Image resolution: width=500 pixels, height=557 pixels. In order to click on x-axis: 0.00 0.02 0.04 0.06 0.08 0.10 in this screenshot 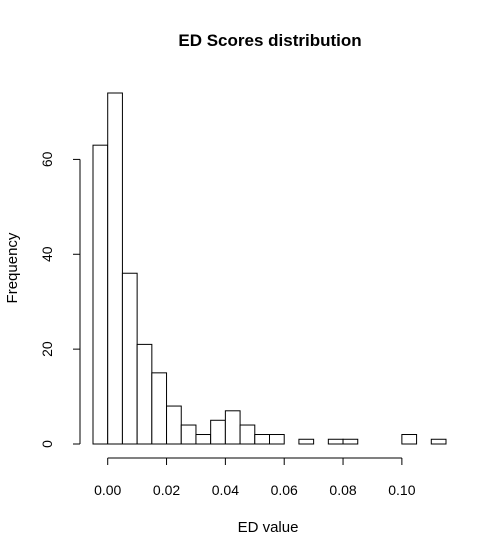, I will do `click(255, 477)`.